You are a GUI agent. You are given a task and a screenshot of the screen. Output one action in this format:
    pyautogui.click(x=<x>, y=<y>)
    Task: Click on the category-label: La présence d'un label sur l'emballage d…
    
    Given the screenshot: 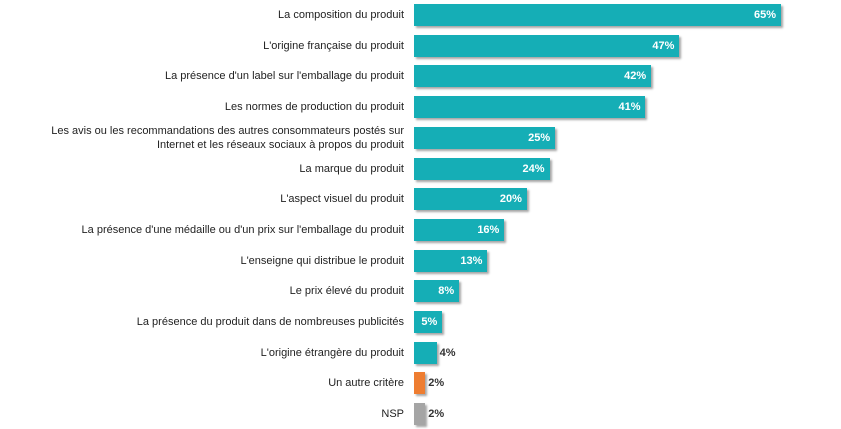 What is the action you would take?
    pyautogui.click(x=284, y=76)
    